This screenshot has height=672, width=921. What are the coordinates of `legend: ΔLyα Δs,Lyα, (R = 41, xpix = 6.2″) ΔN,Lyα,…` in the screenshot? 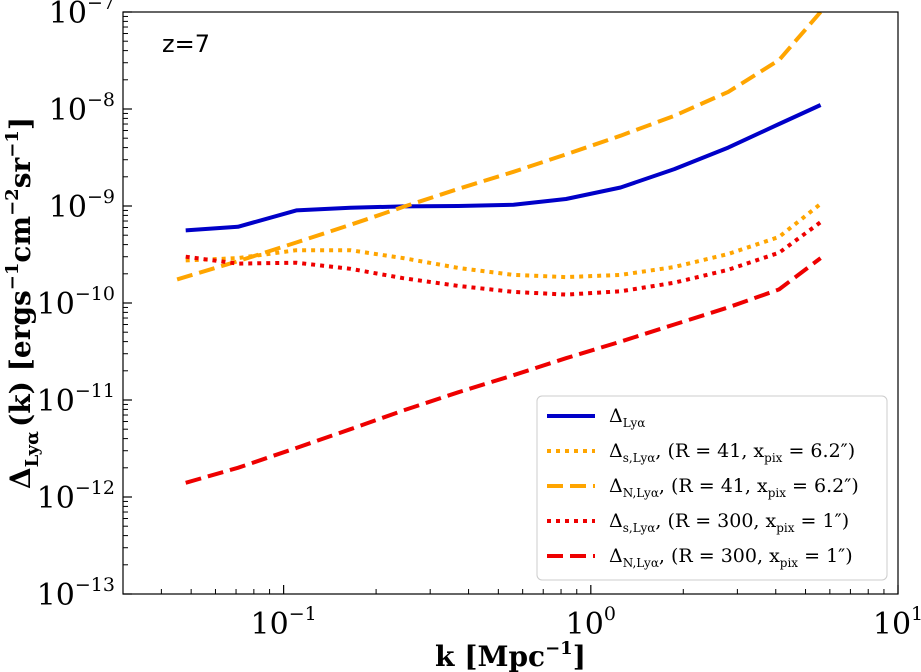 It's located at (712, 488).